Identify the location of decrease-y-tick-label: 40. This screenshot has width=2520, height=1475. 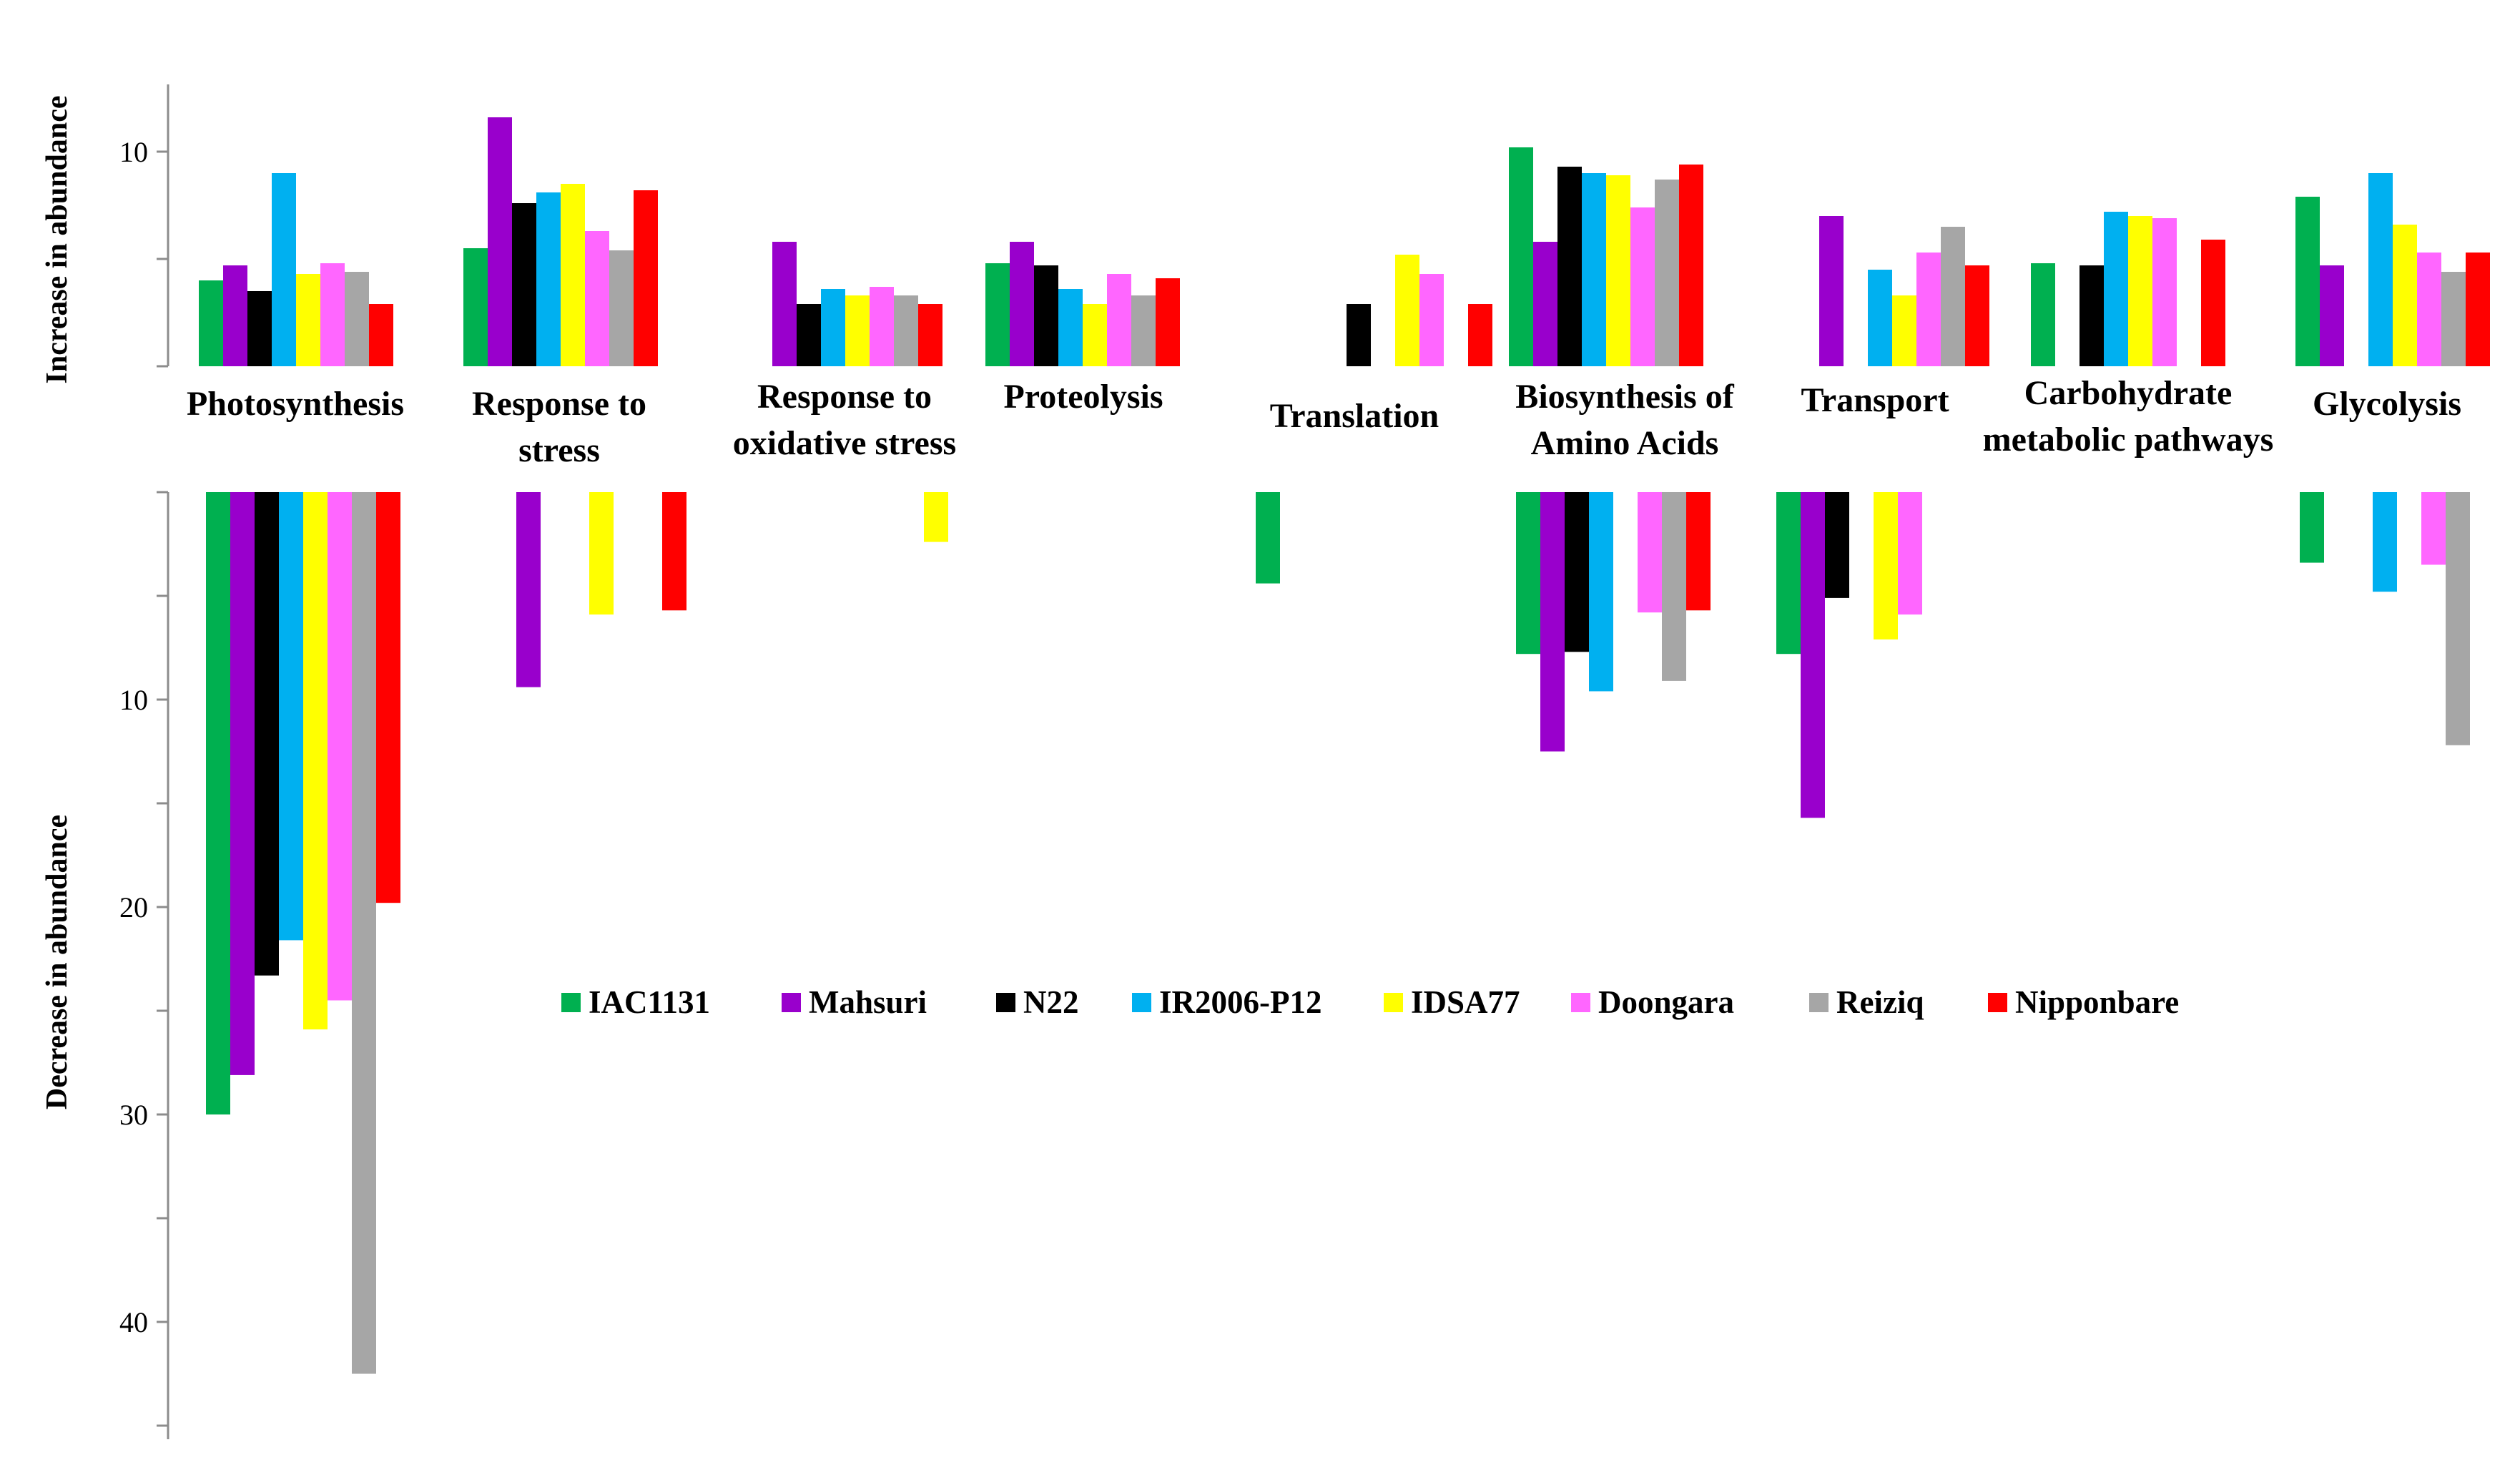
(133, 1322).